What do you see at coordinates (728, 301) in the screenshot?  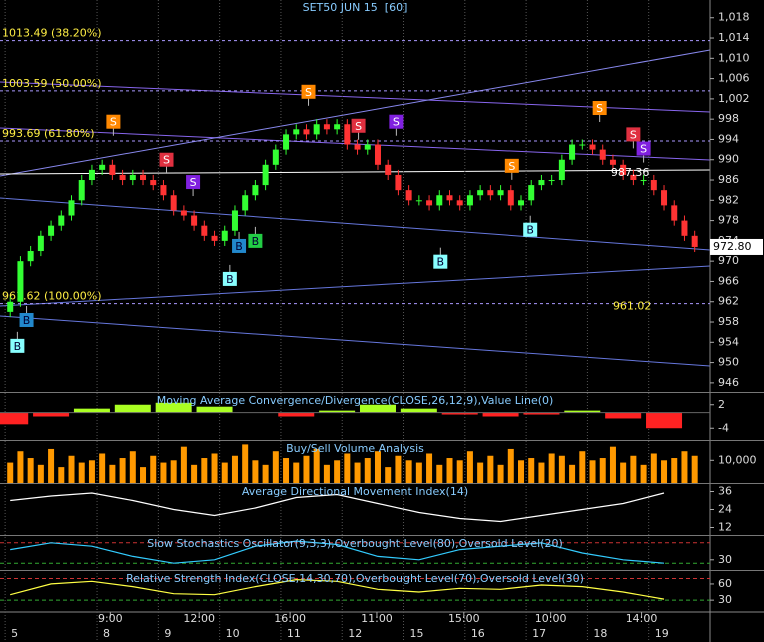 I see `y-tick-label: 962` at bounding box center [728, 301].